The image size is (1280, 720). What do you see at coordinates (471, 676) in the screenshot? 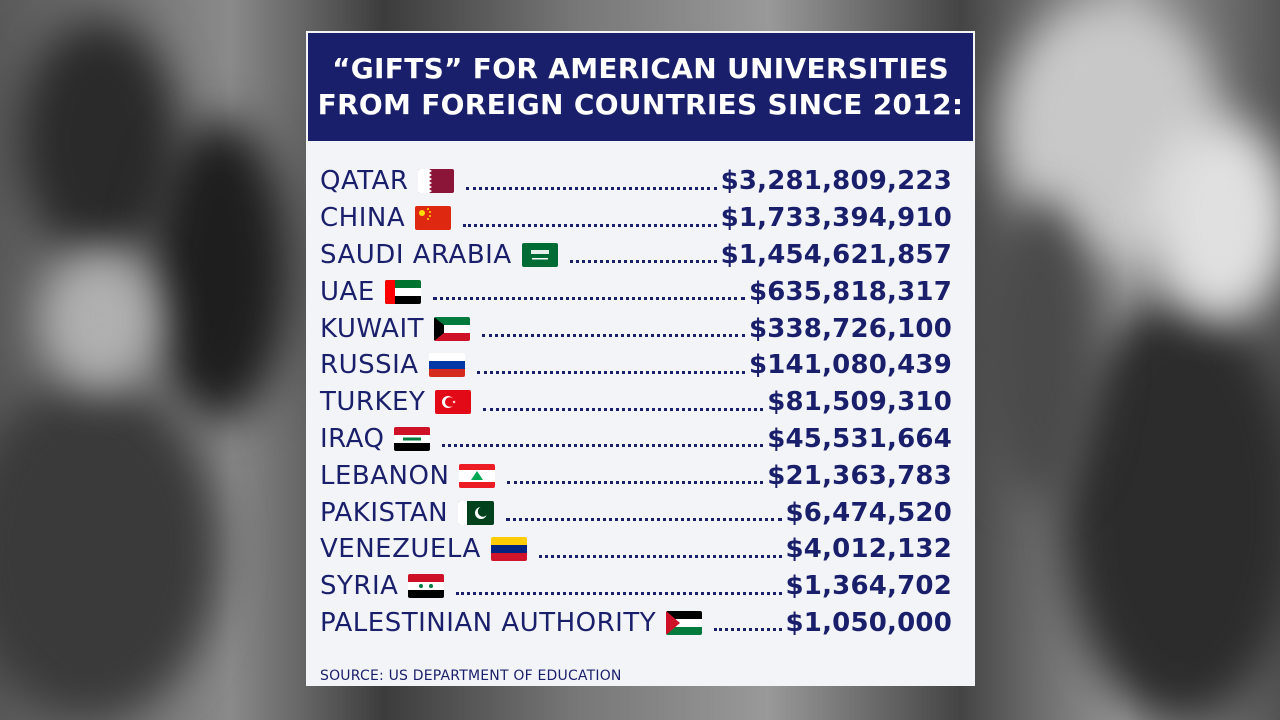
I see `source-note: SOURCE: US DEPARTMENT OF EDUCATION` at bounding box center [471, 676].